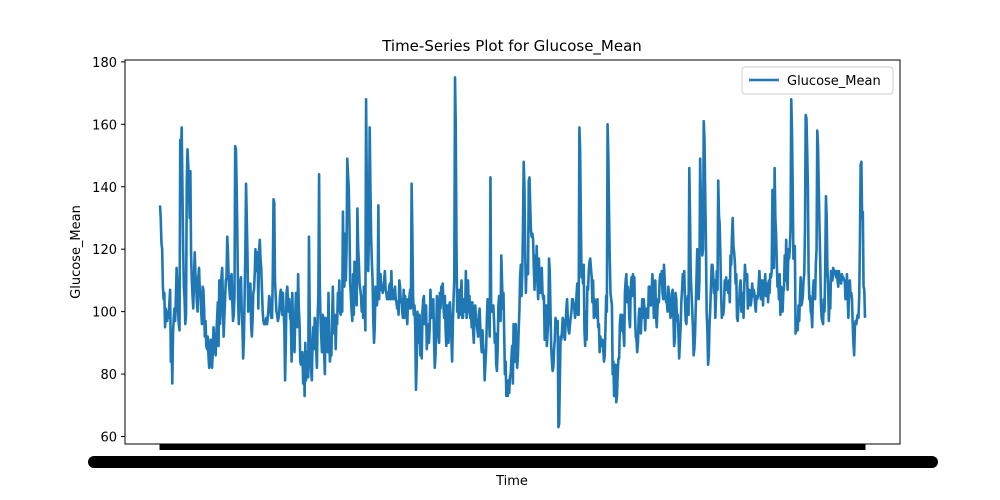 Image resolution: width=1000 pixels, height=500 pixels. What do you see at coordinates (104, 250) in the screenshot?
I see `y-tick-label: 120` at bounding box center [104, 250].